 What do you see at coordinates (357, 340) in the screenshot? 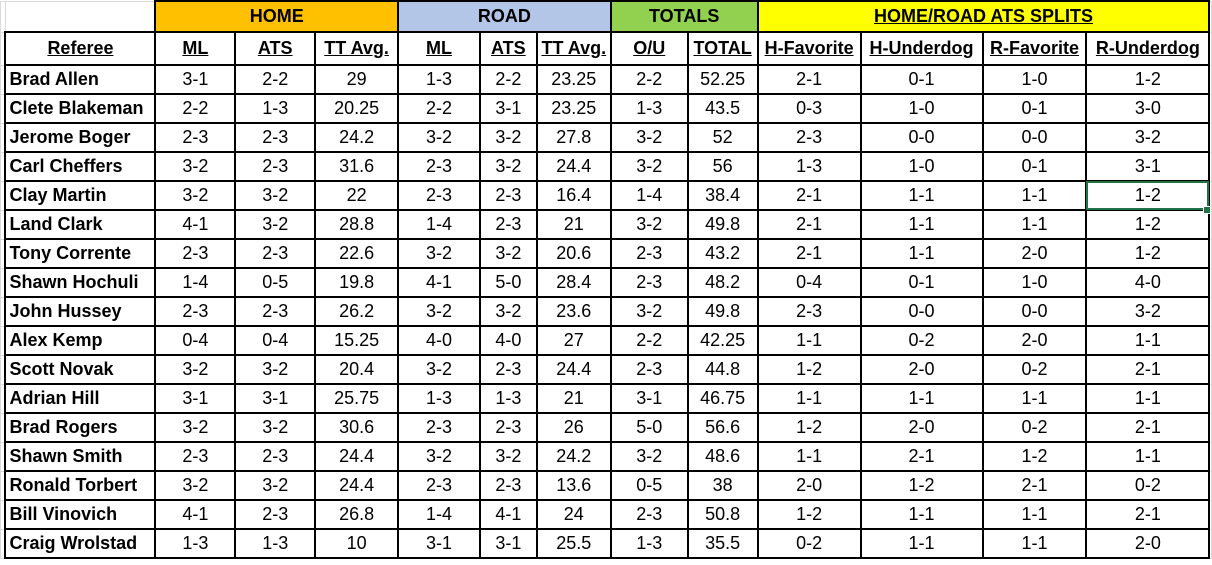
I see `stat-cell: 15.25` at bounding box center [357, 340].